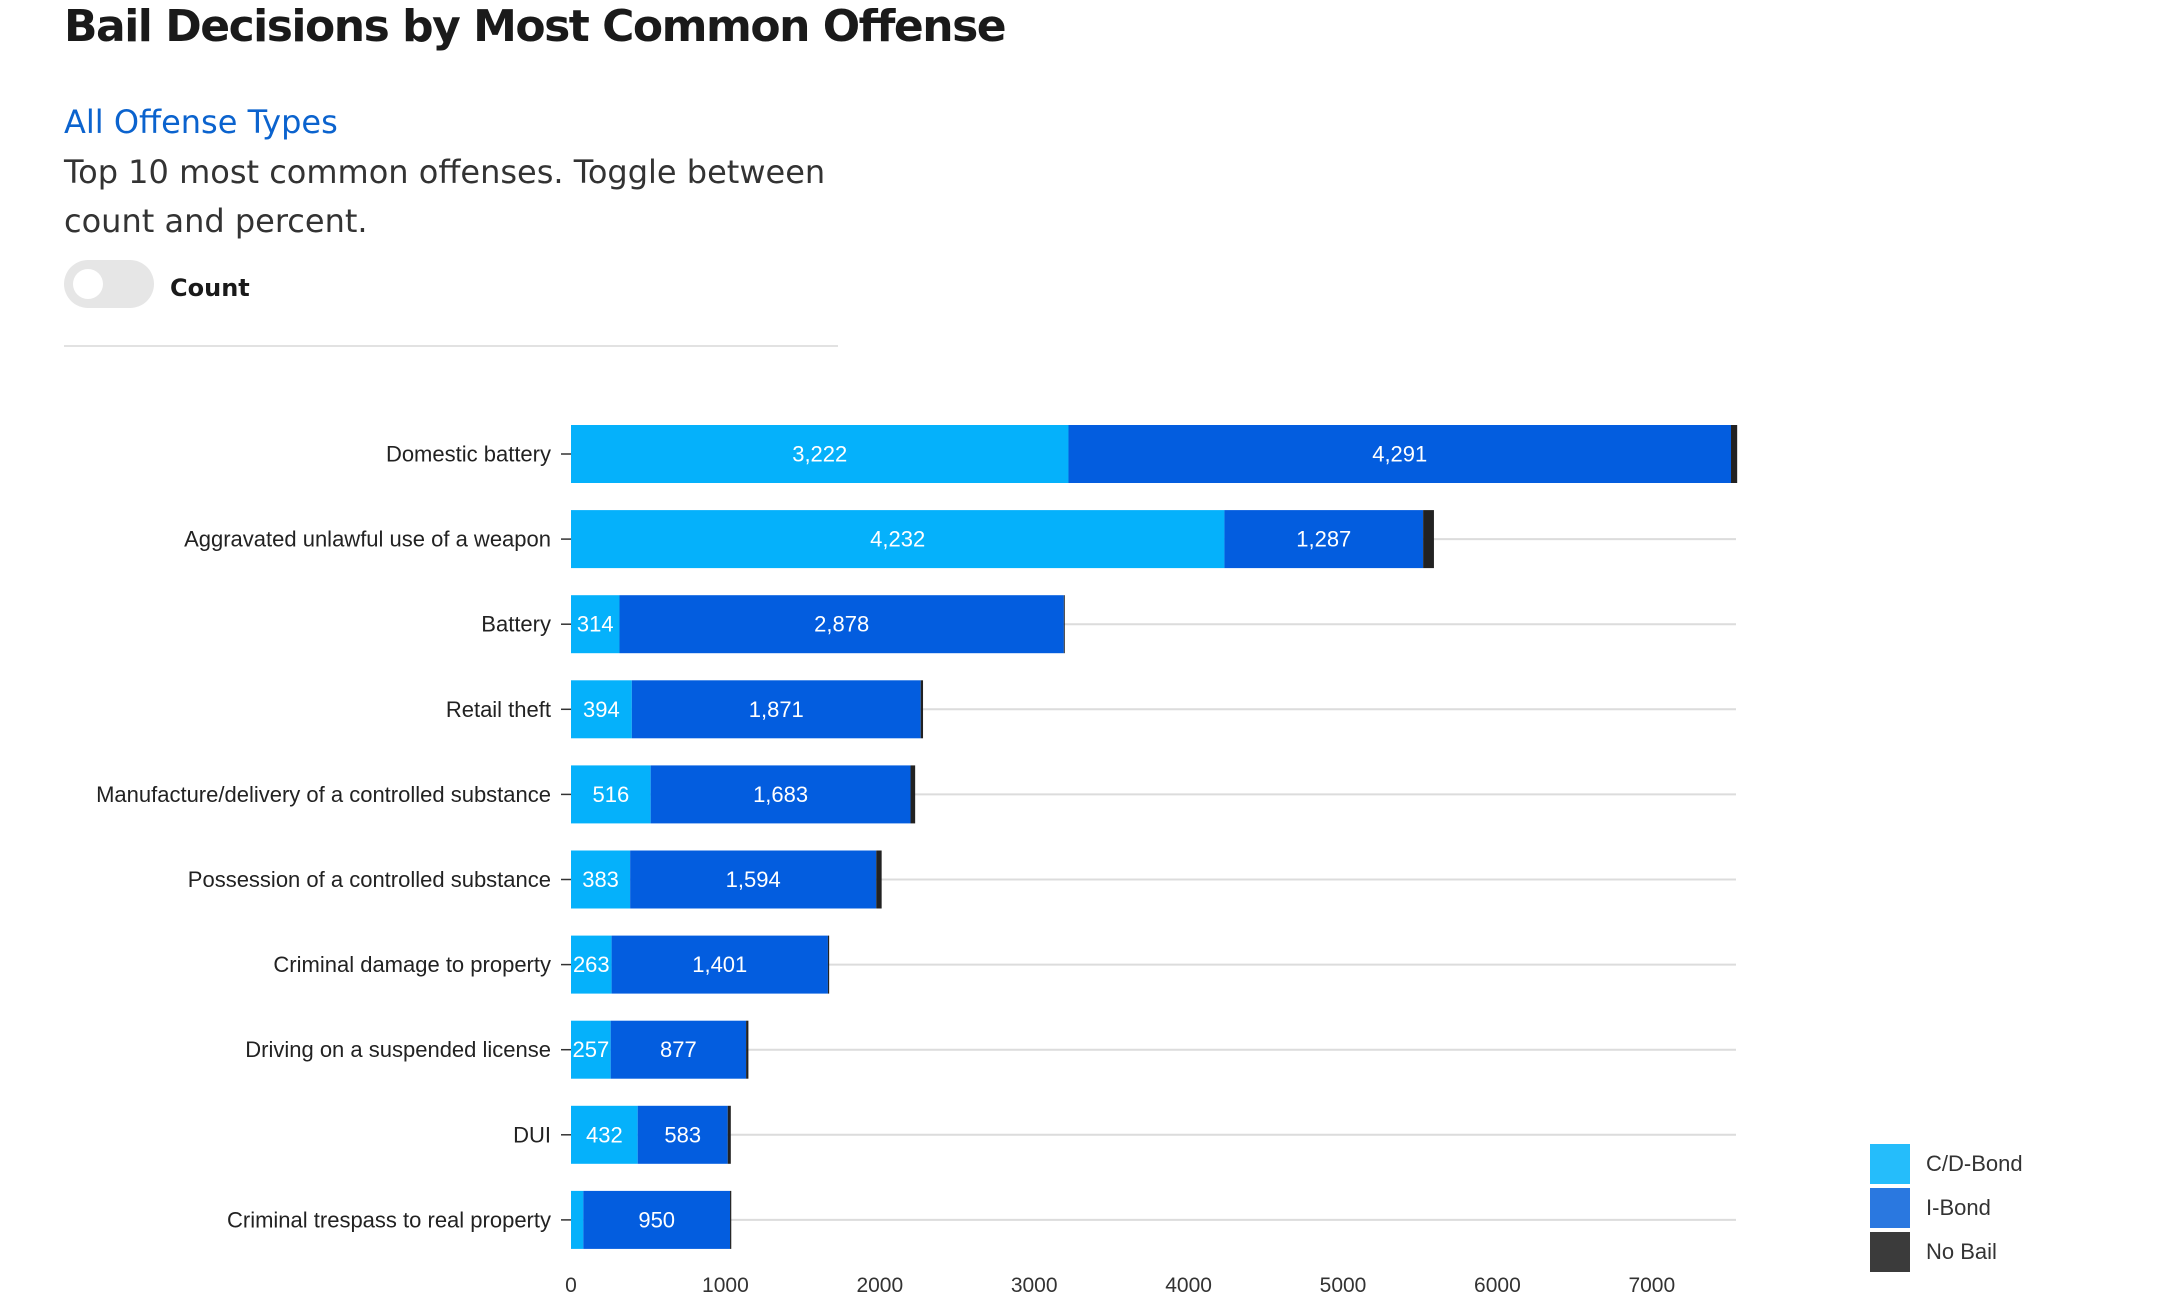 The image size is (2176, 1312). I want to click on legend-label-cd-bond: C/D-Bond, so click(1974, 1163).